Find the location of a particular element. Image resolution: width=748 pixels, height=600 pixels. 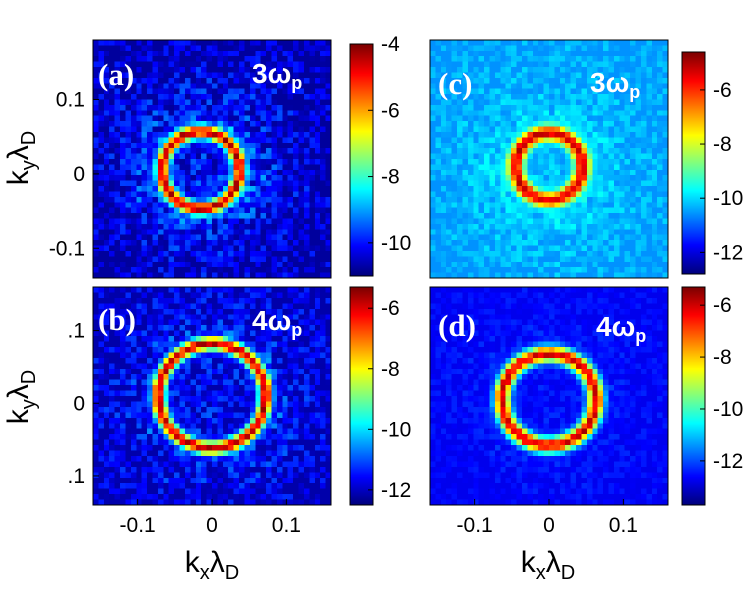

panel-label: (c) is located at coordinates (455, 83).